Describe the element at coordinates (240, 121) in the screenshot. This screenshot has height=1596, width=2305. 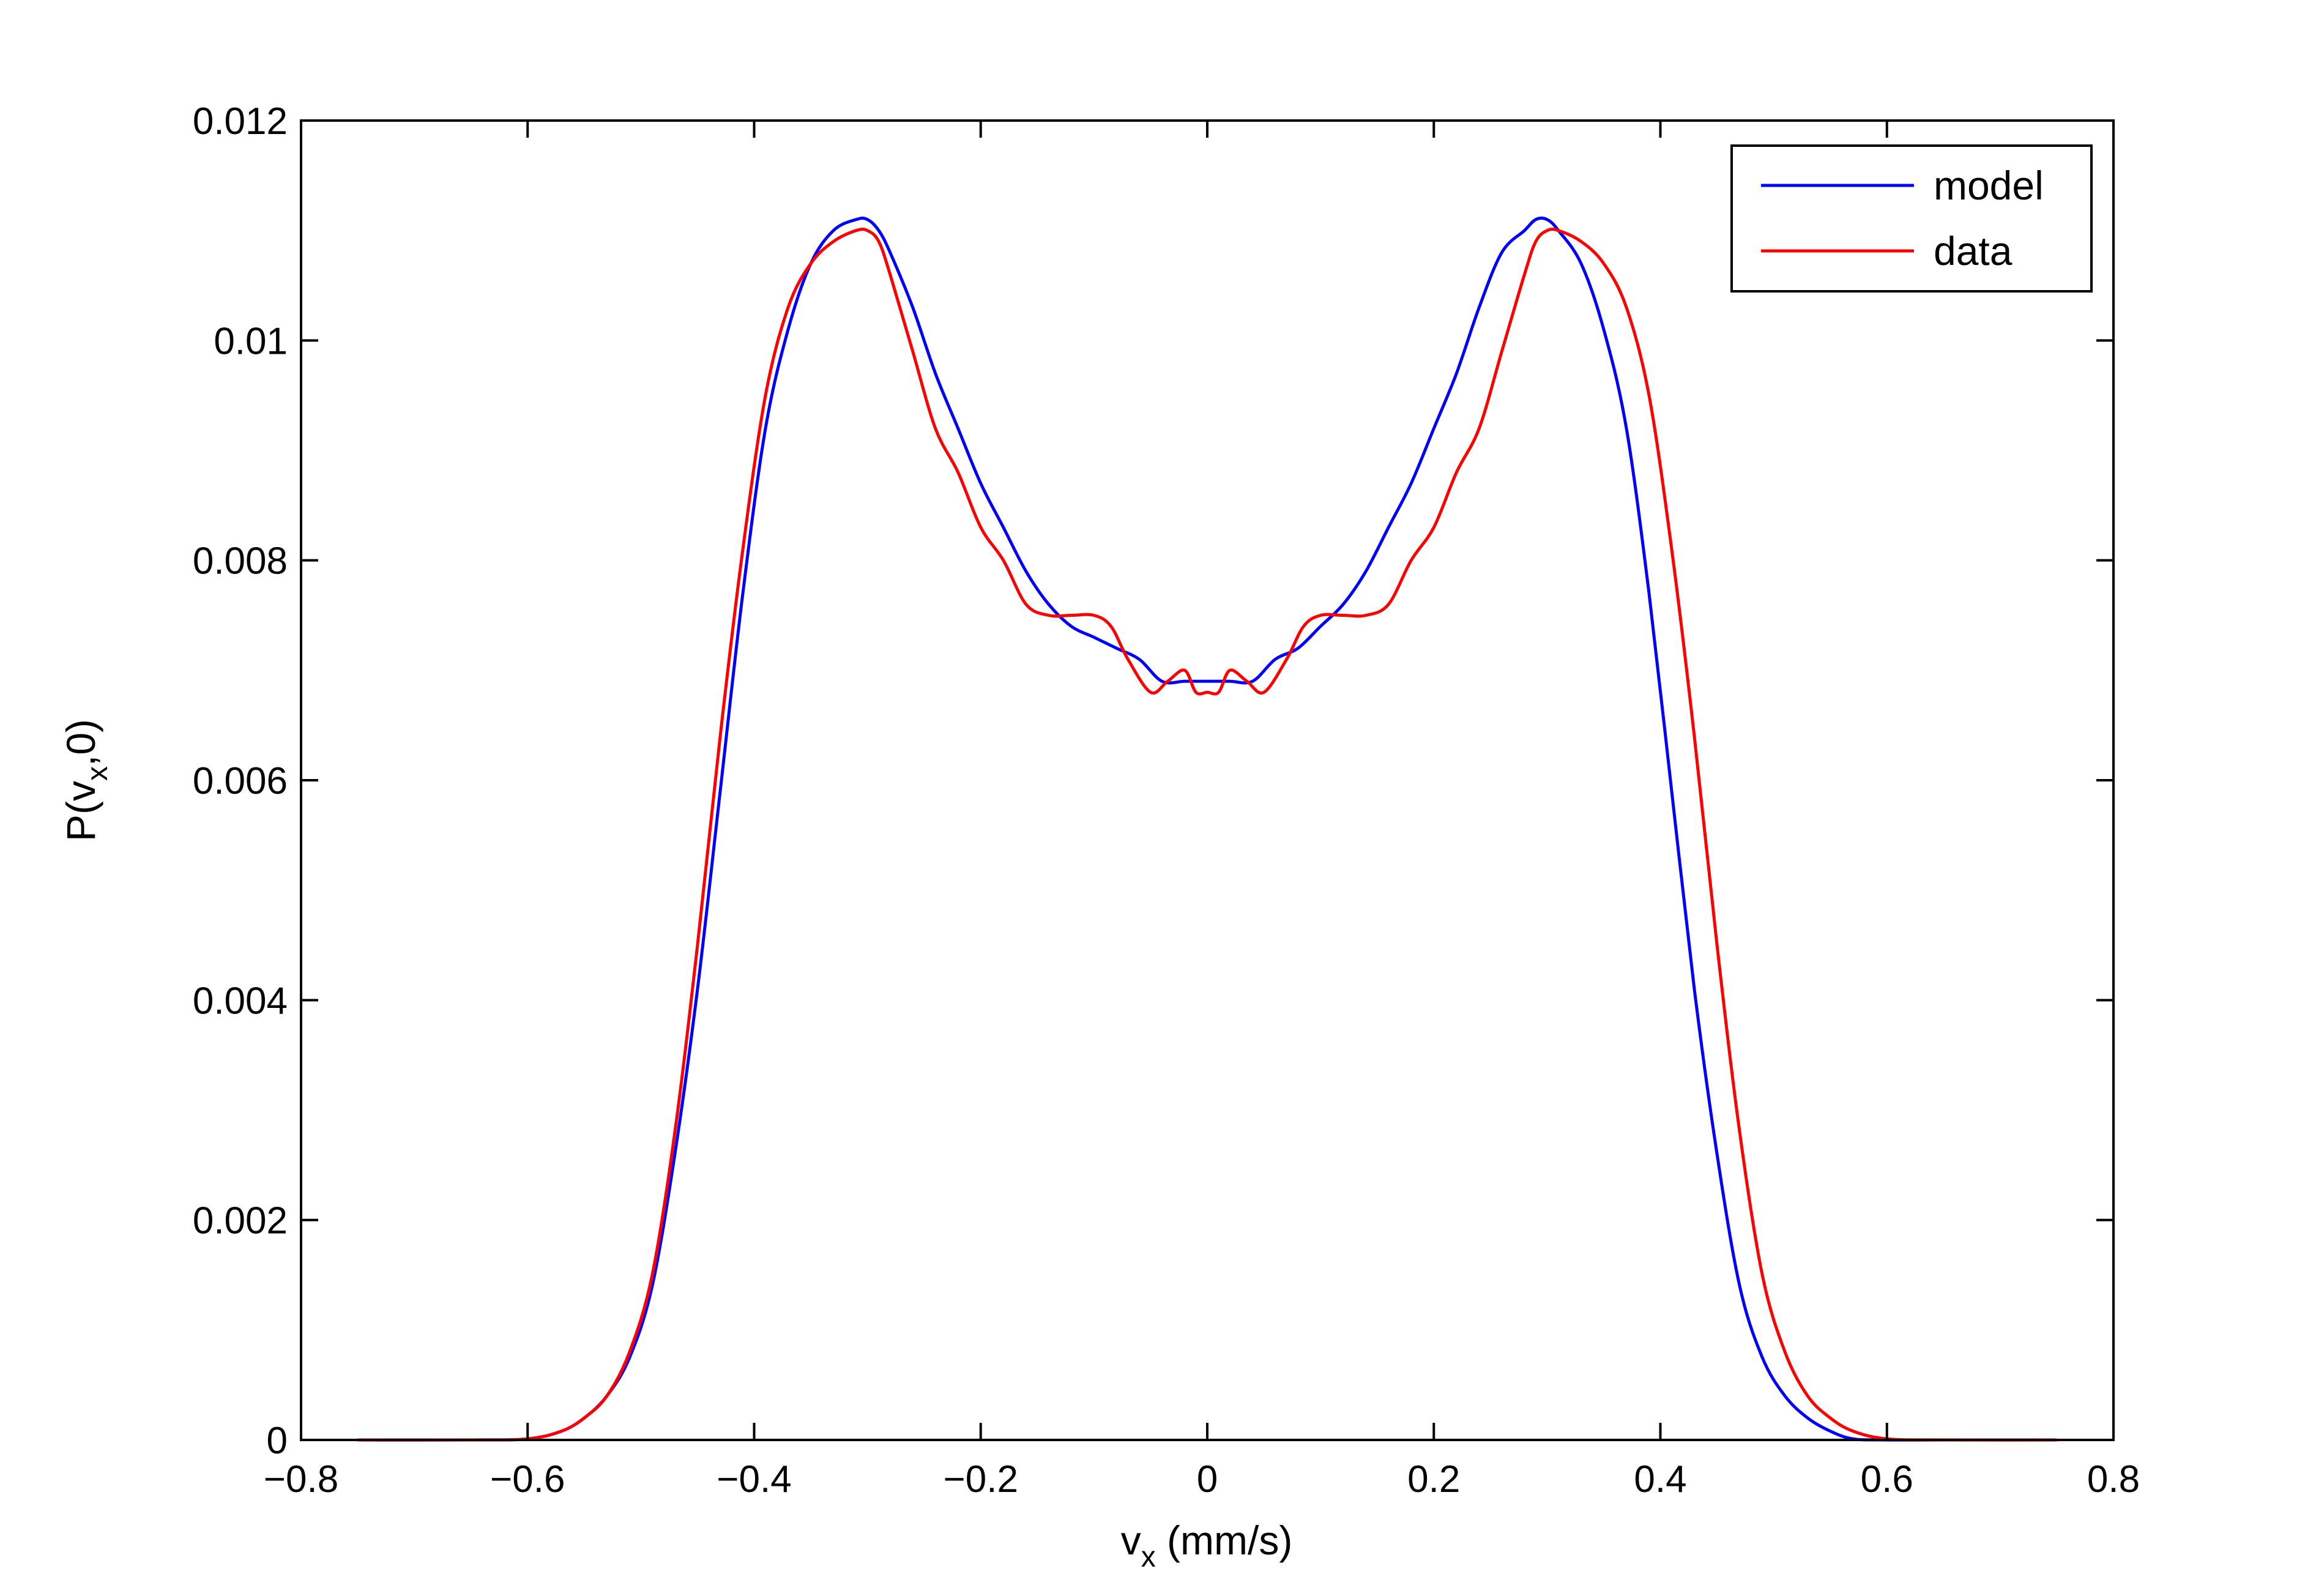
I see `y-tick-label: 0.012` at that location.